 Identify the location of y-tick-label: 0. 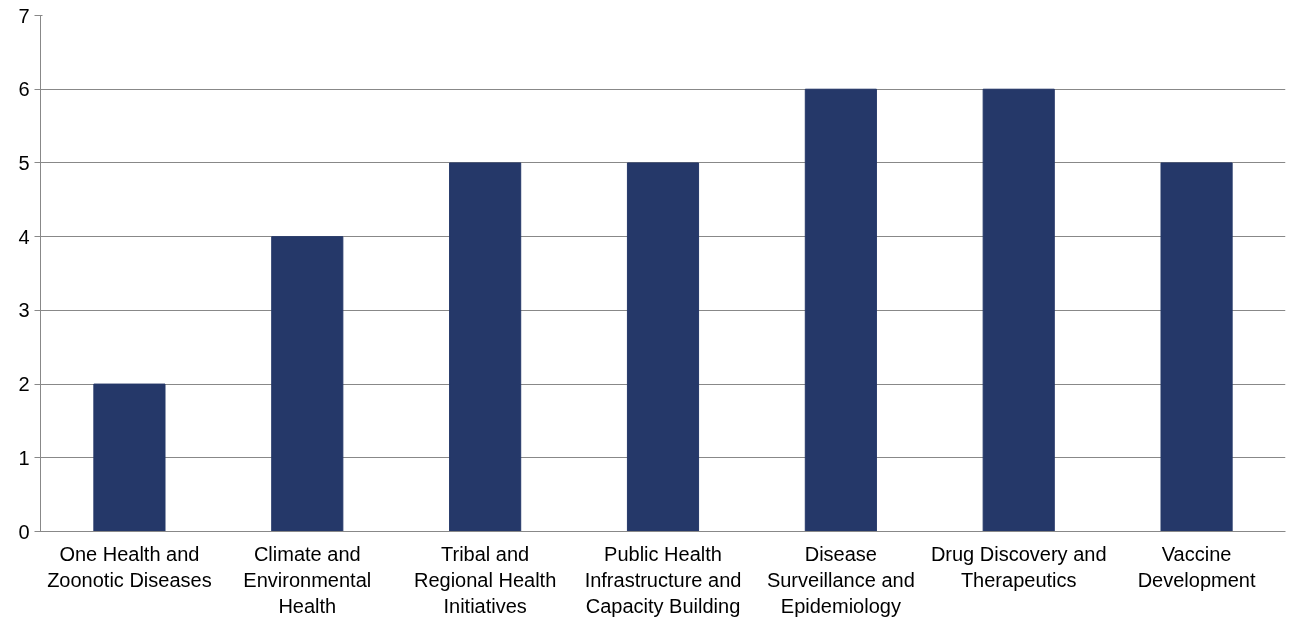
(24, 531).